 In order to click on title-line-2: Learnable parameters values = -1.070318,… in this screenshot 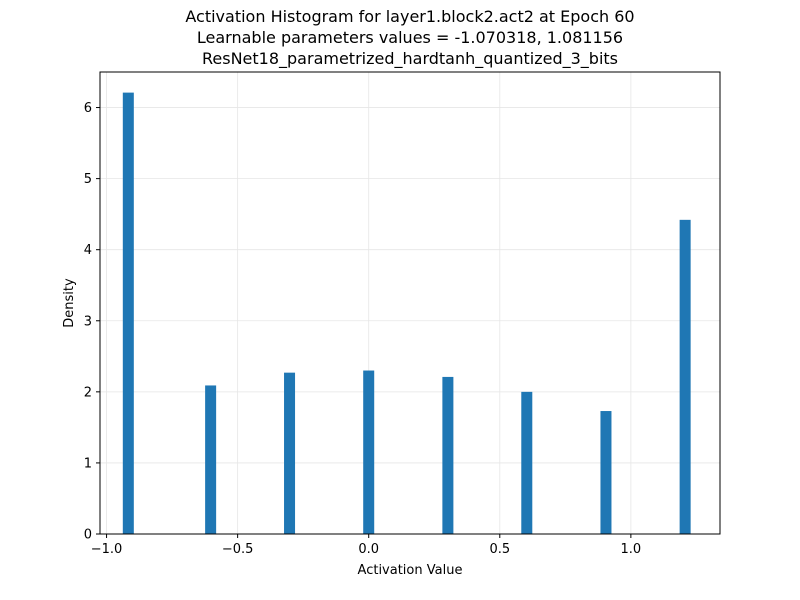, I will do `click(410, 37)`.